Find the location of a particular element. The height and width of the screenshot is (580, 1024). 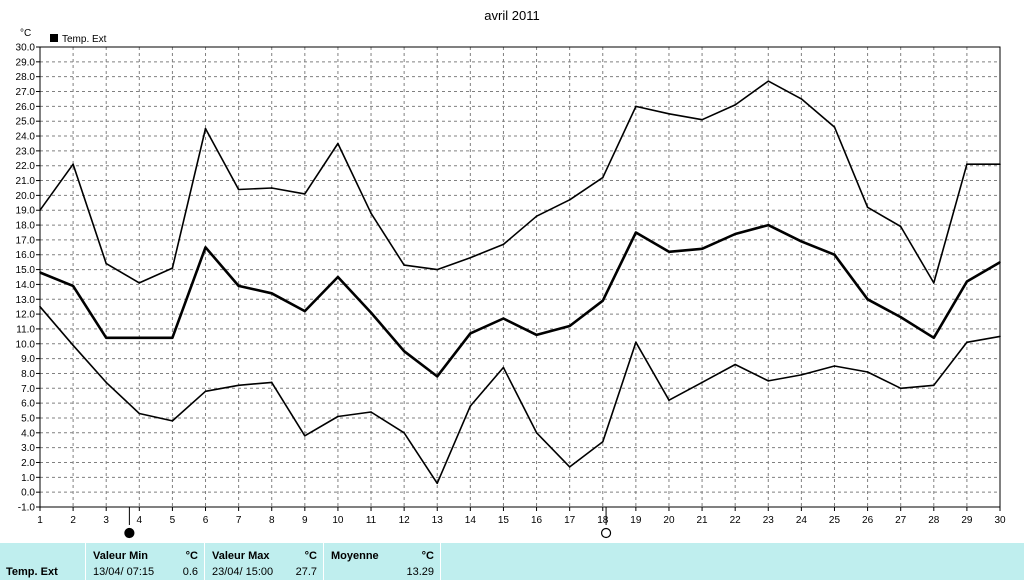

open-circle-marker is located at coordinates (606, 533).